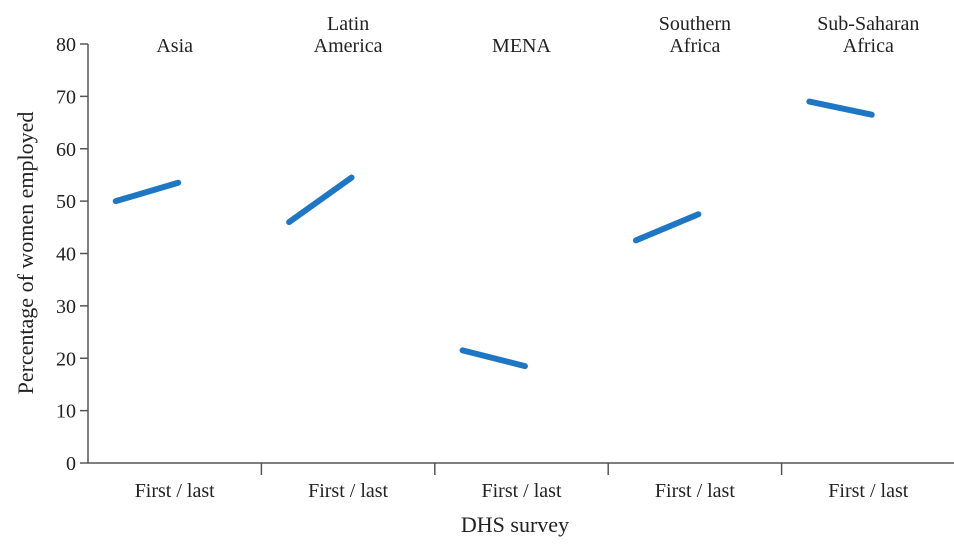 This screenshot has width=954, height=544. What do you see at coordinates (324, 257) in the screenshot?
I see `panel: Latin America First / last` at bounding box center [324, 257].